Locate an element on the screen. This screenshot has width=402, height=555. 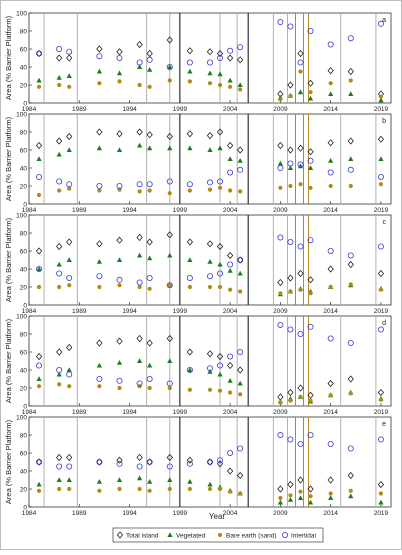
x-tick-label: 2014 is located at coordinates (330, 513).